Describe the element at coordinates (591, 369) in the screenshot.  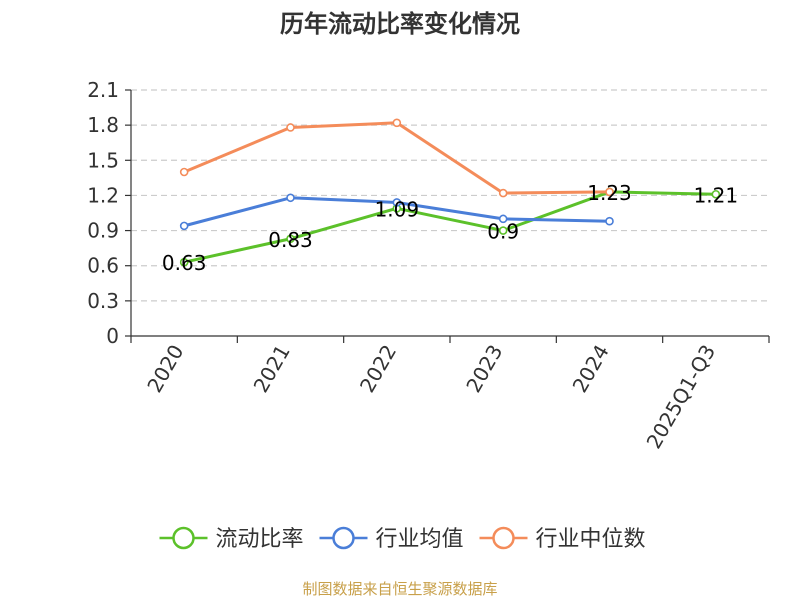
I see `x-tick-label: 2024` at that location.